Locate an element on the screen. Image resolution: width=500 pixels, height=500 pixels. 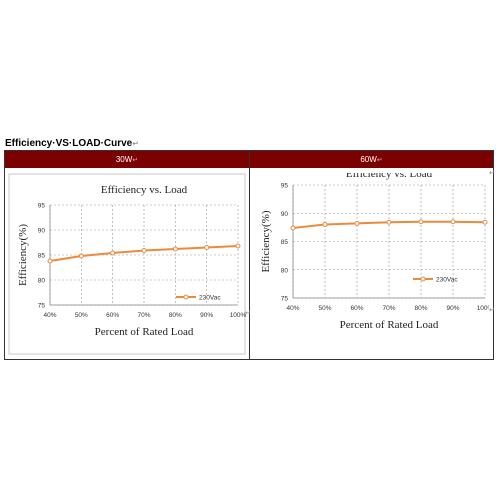
section-title: Efficiency·VS·LOAD·Curve↵ is located at coordinates (72, 143).